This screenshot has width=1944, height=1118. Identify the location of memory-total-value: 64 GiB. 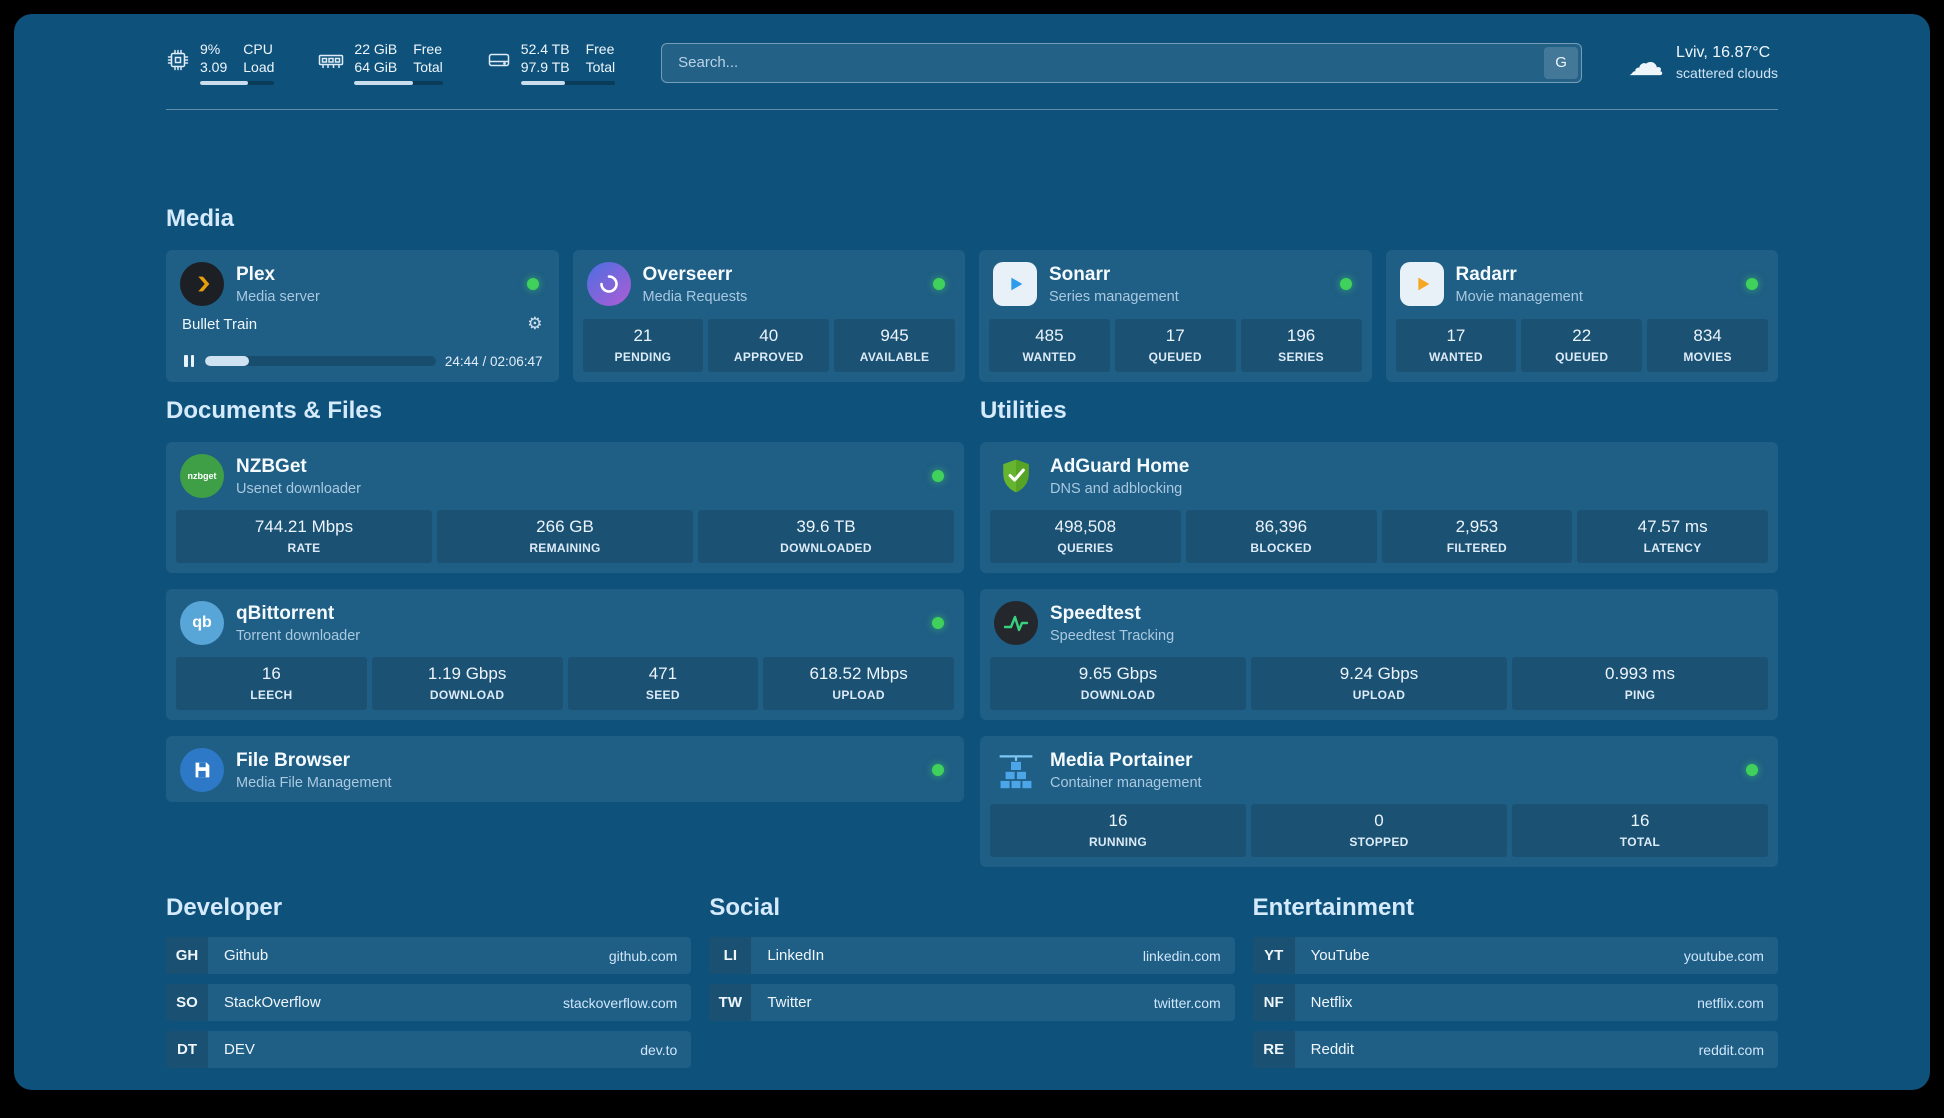
(376, 67).